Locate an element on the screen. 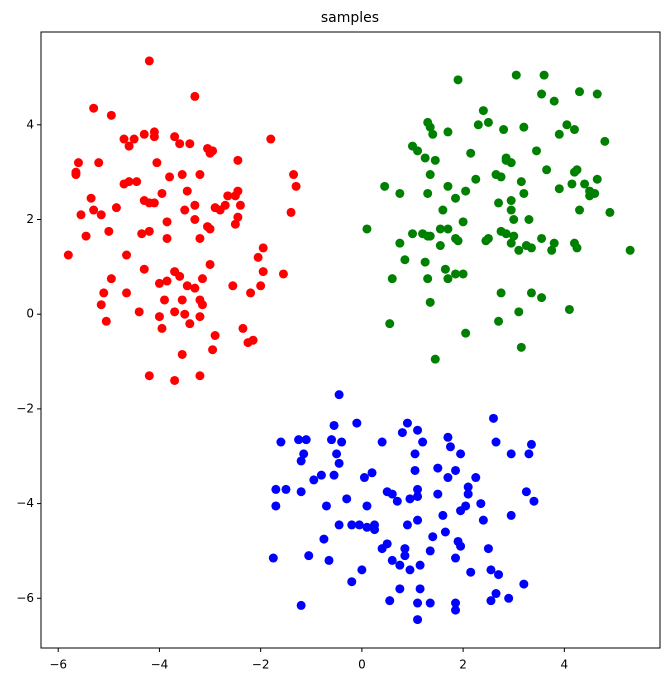  chart-title: samples is located at coordinates (350, 18).